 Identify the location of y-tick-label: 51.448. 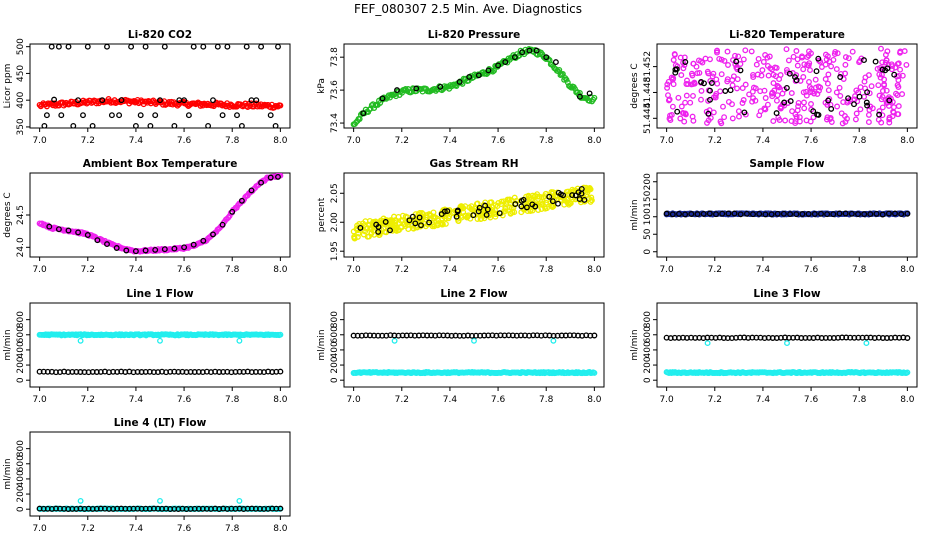
(648, 92).